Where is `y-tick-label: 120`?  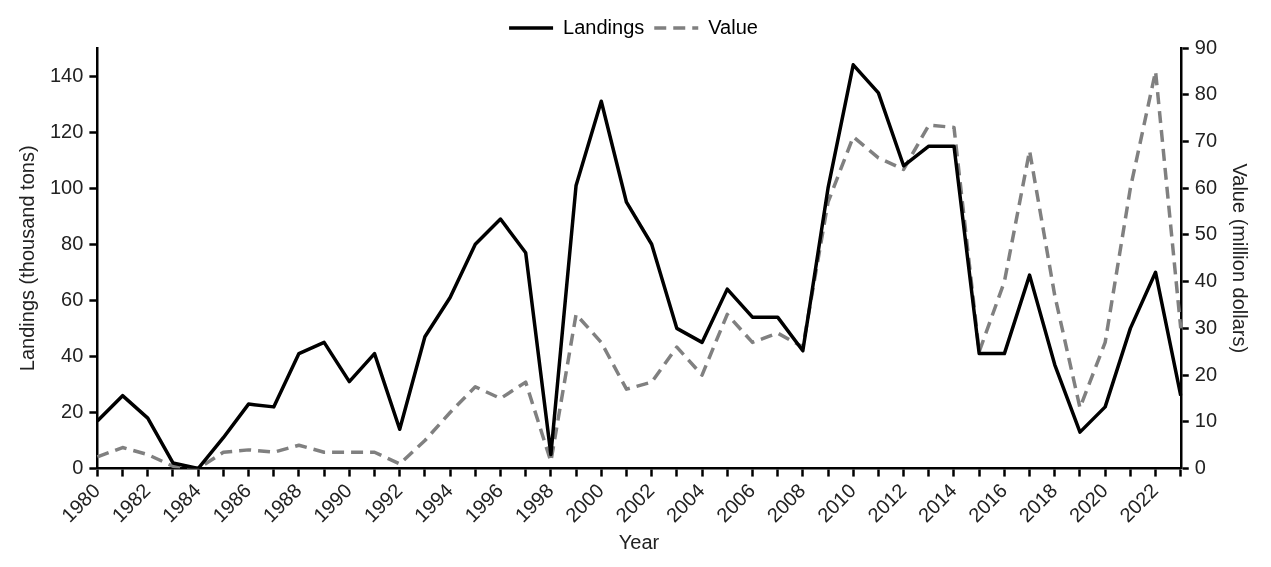 y-tick-label: 120 is located at coordinates (66, 130).